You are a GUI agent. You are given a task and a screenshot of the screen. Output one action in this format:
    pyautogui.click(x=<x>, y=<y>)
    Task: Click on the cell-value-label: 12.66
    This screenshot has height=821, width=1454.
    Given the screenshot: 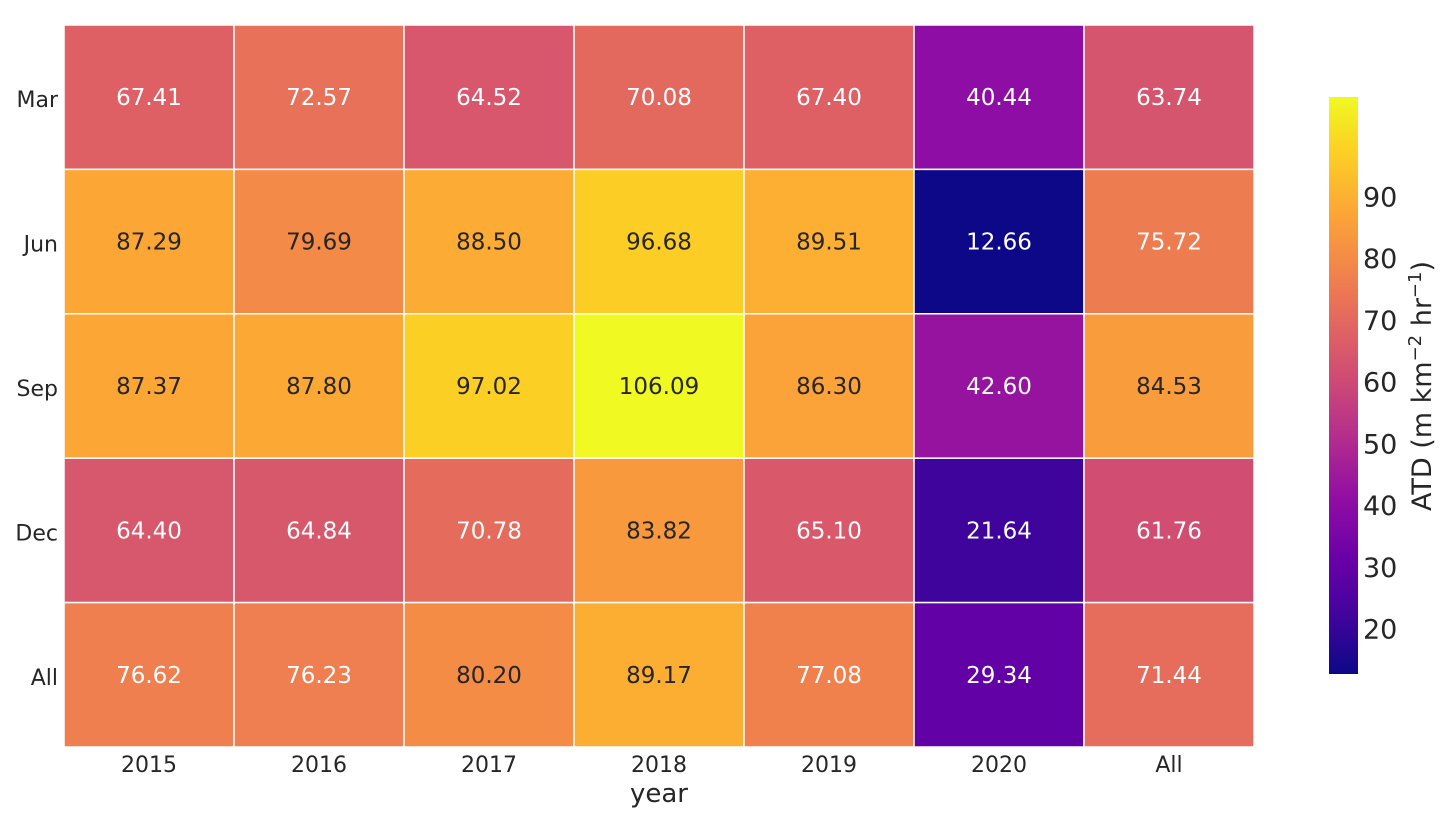 What is the action you would take?
    pyautogui.click(x=999, y=243)
    